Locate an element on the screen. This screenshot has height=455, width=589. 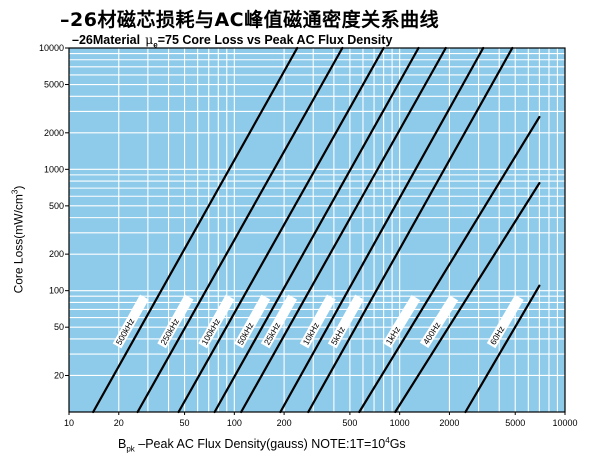
y-tick-label: 50 is located at coordinates (59, 327).